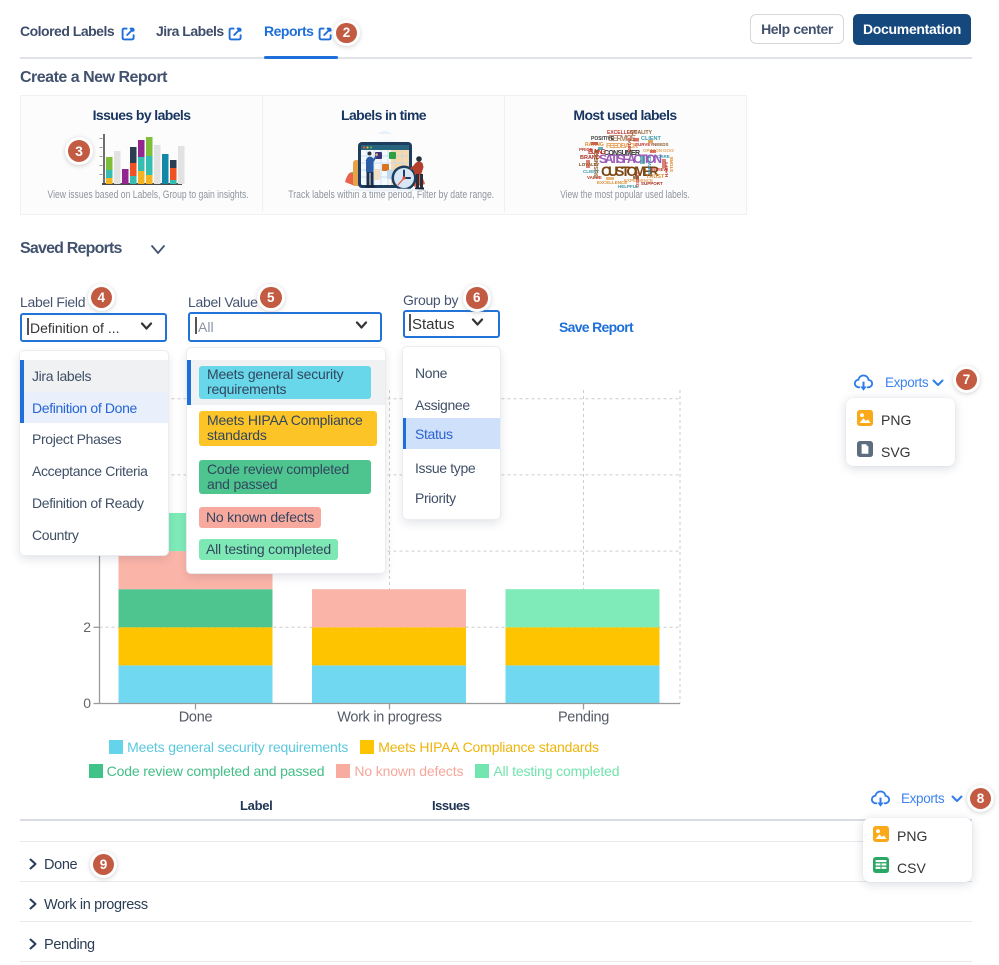 Image resolution: width=999 pixels, height=965 pixels. Describe the element at coordinates (641, 133) in the screenshot. I see `svg-text: QUALITY` at that location.